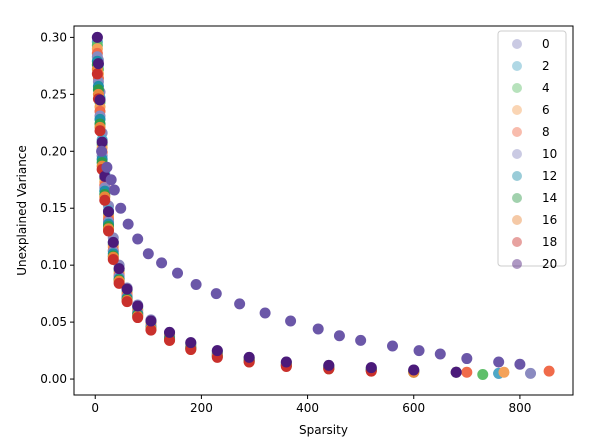  Describe the element at coordinates (546, 44) in the screenshot. I see `legend-label-0: 0` at that location.